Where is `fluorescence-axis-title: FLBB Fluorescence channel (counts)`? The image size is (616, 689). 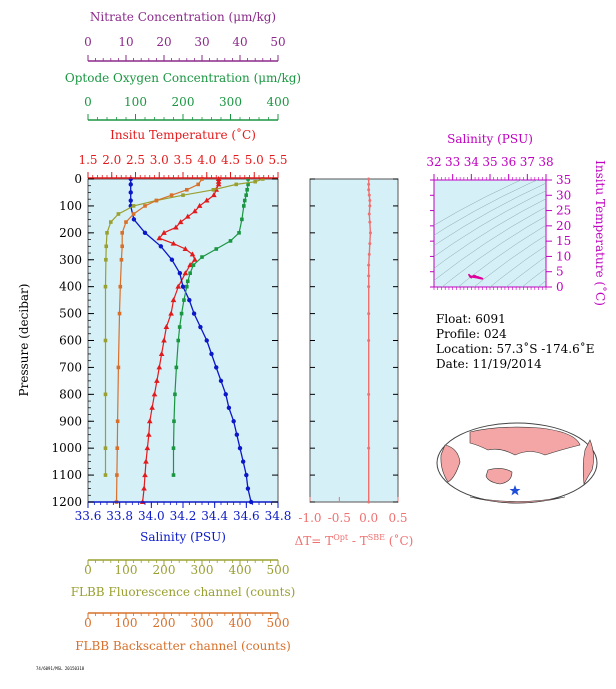
fluorescence-axis-title: FLBB Fluorescence channel (counts) is located at coordinates (183, 592).